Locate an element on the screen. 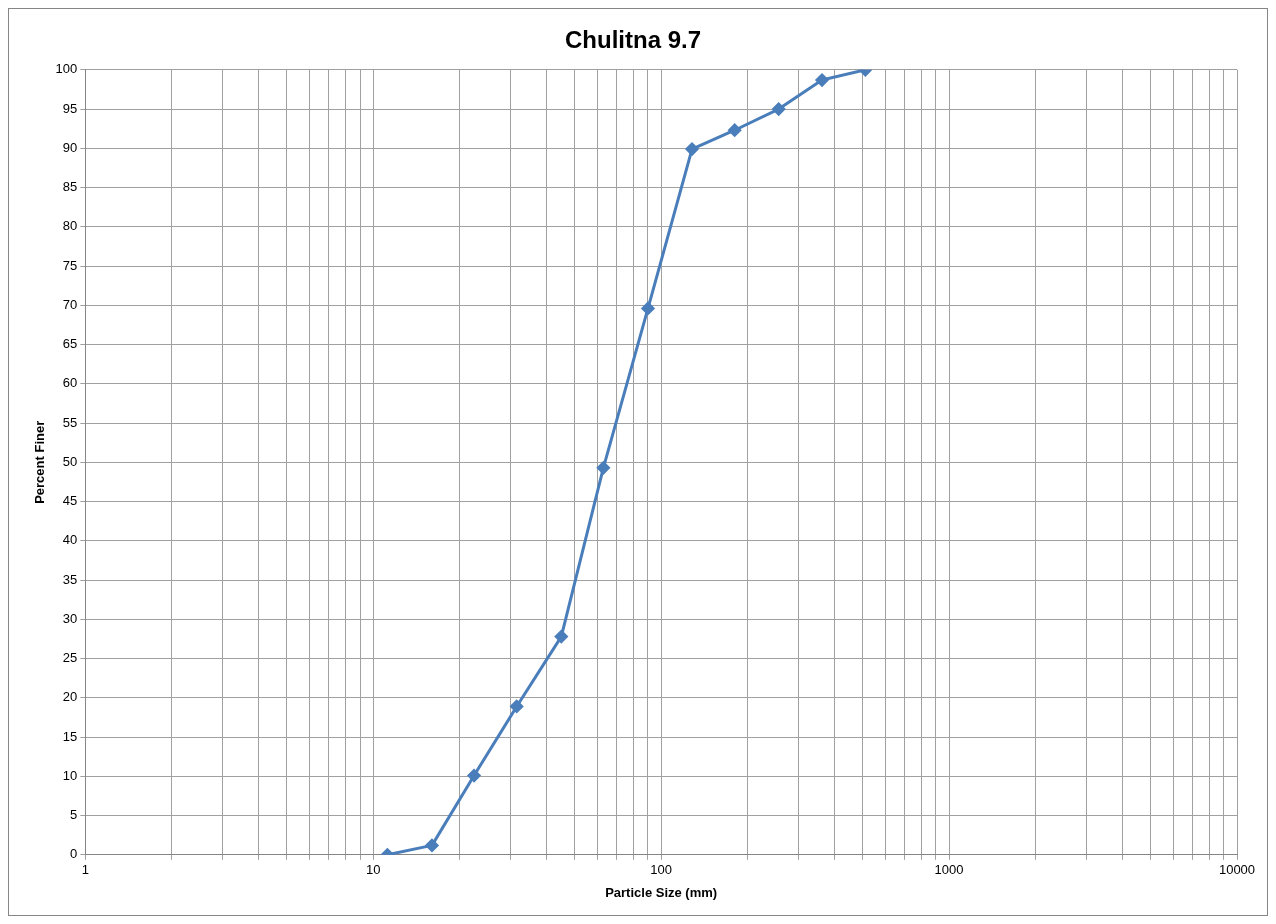 This screenshot has width=1276, height=924. y-tick-label: 90 is located at coordinates (70, 147).